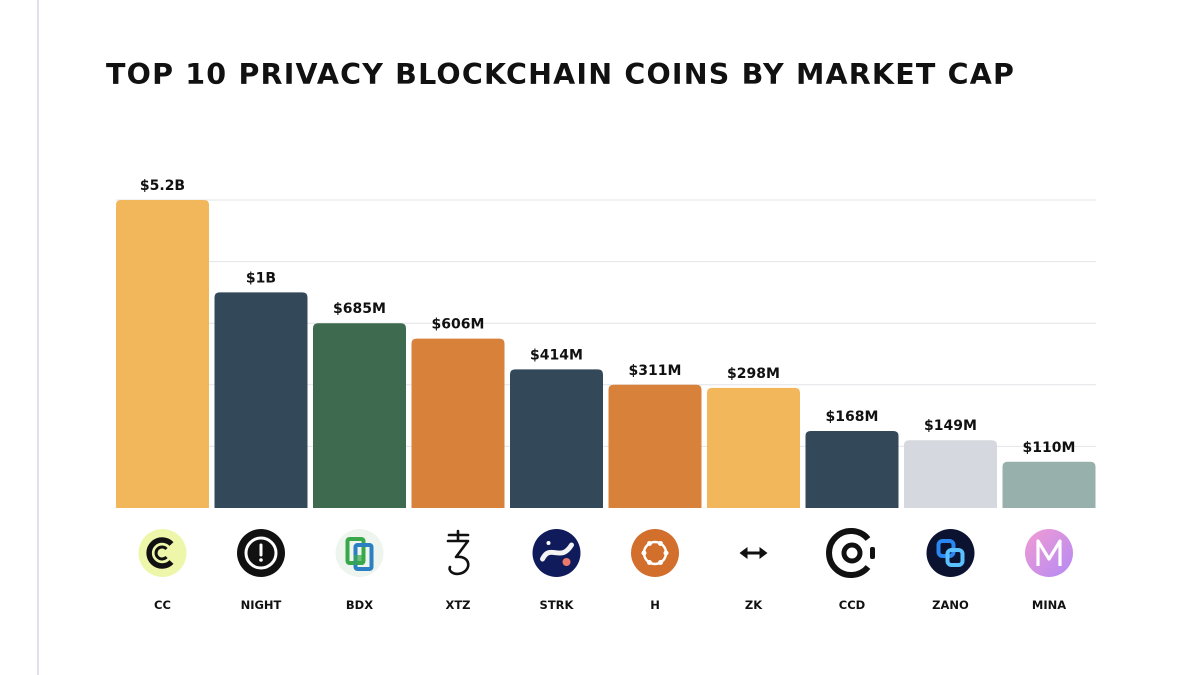 This screenshot has width=1199, height=675. I want to click on value-label-strk: $414M, so click(556, 355).